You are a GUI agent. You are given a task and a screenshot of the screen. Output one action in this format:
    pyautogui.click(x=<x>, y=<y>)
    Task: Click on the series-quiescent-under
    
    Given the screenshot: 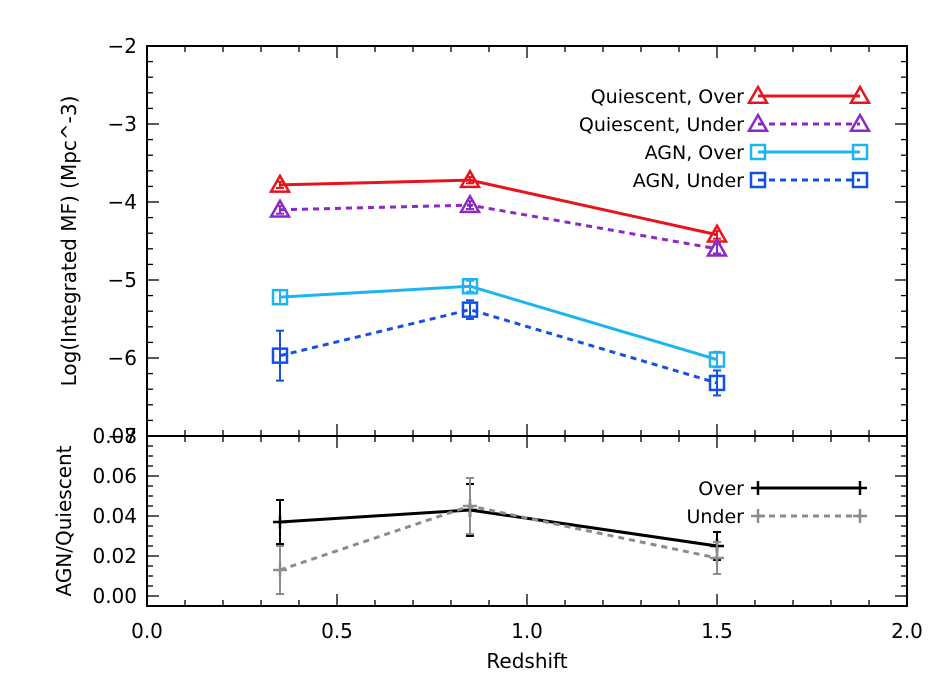 What is the action you would take?
    pyautogui.click(x=498, y=225)
    